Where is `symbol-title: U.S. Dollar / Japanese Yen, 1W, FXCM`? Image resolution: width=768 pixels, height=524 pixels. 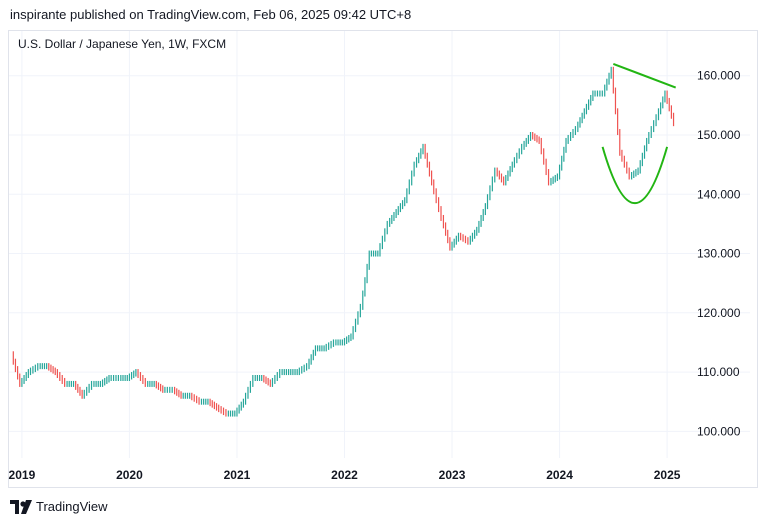 symbol-title: U.S. Dollar / Japanese Yen, 1W, FXCM is located at coordinates (122, 44).